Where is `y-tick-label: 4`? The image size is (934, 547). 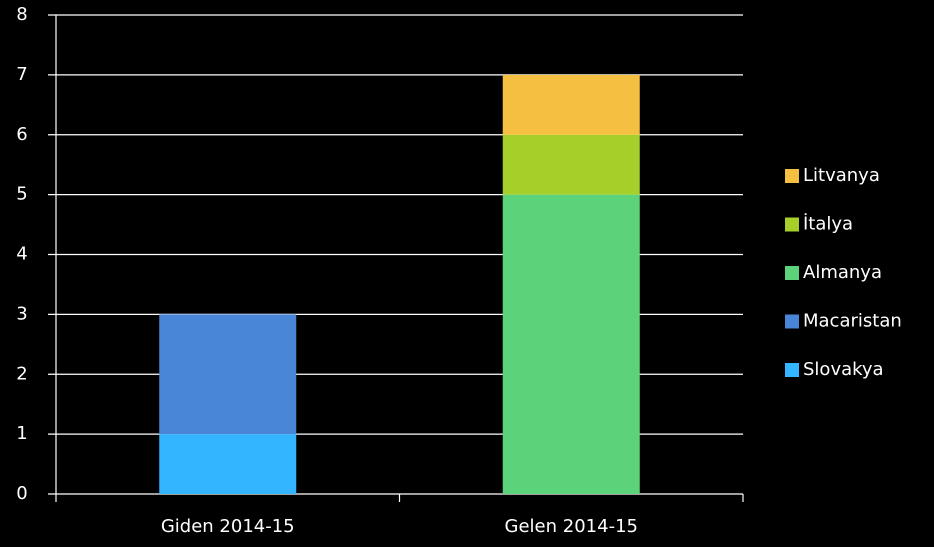
y-tick-label: 4 is located at coordinates (21, 254).